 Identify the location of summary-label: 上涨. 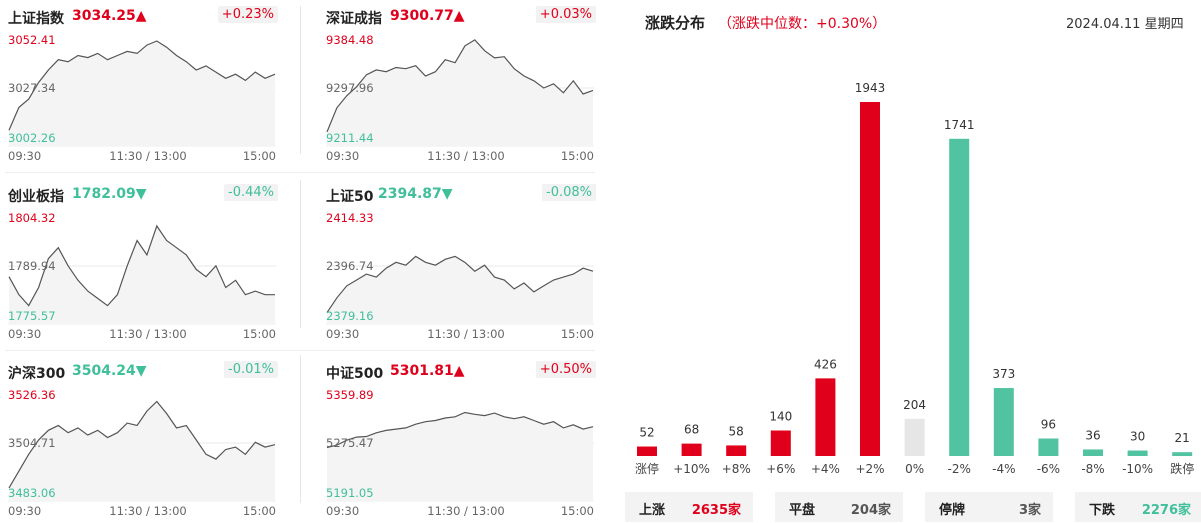
(652, 510).